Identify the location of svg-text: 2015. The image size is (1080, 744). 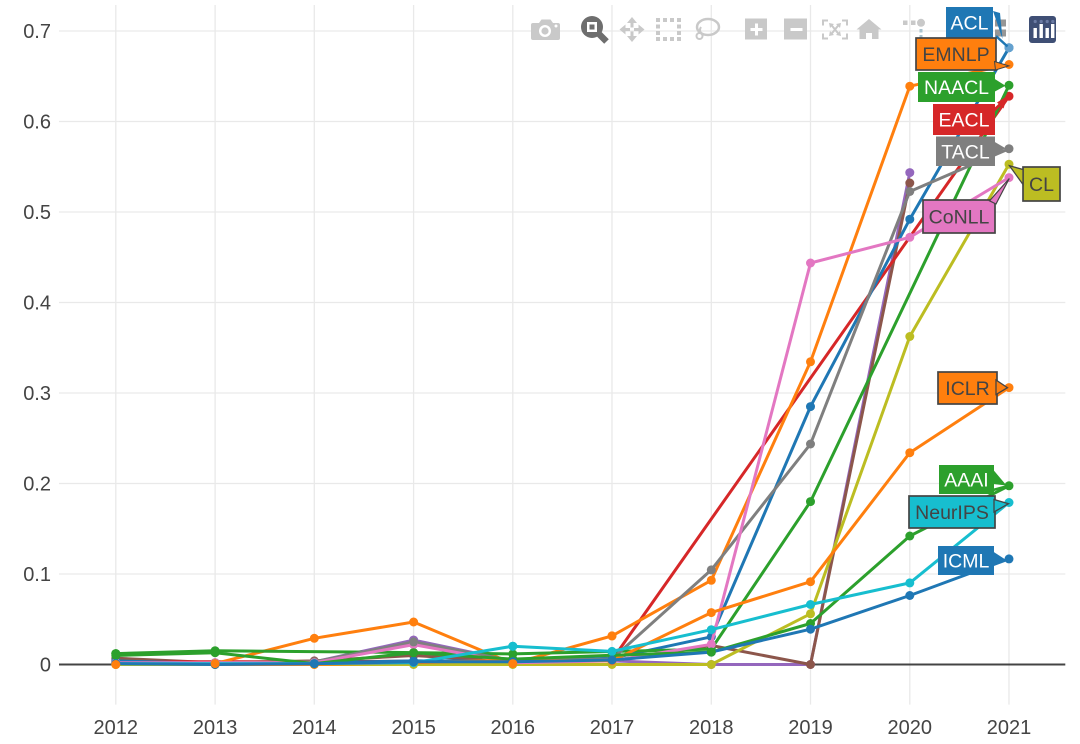
(413, 728).